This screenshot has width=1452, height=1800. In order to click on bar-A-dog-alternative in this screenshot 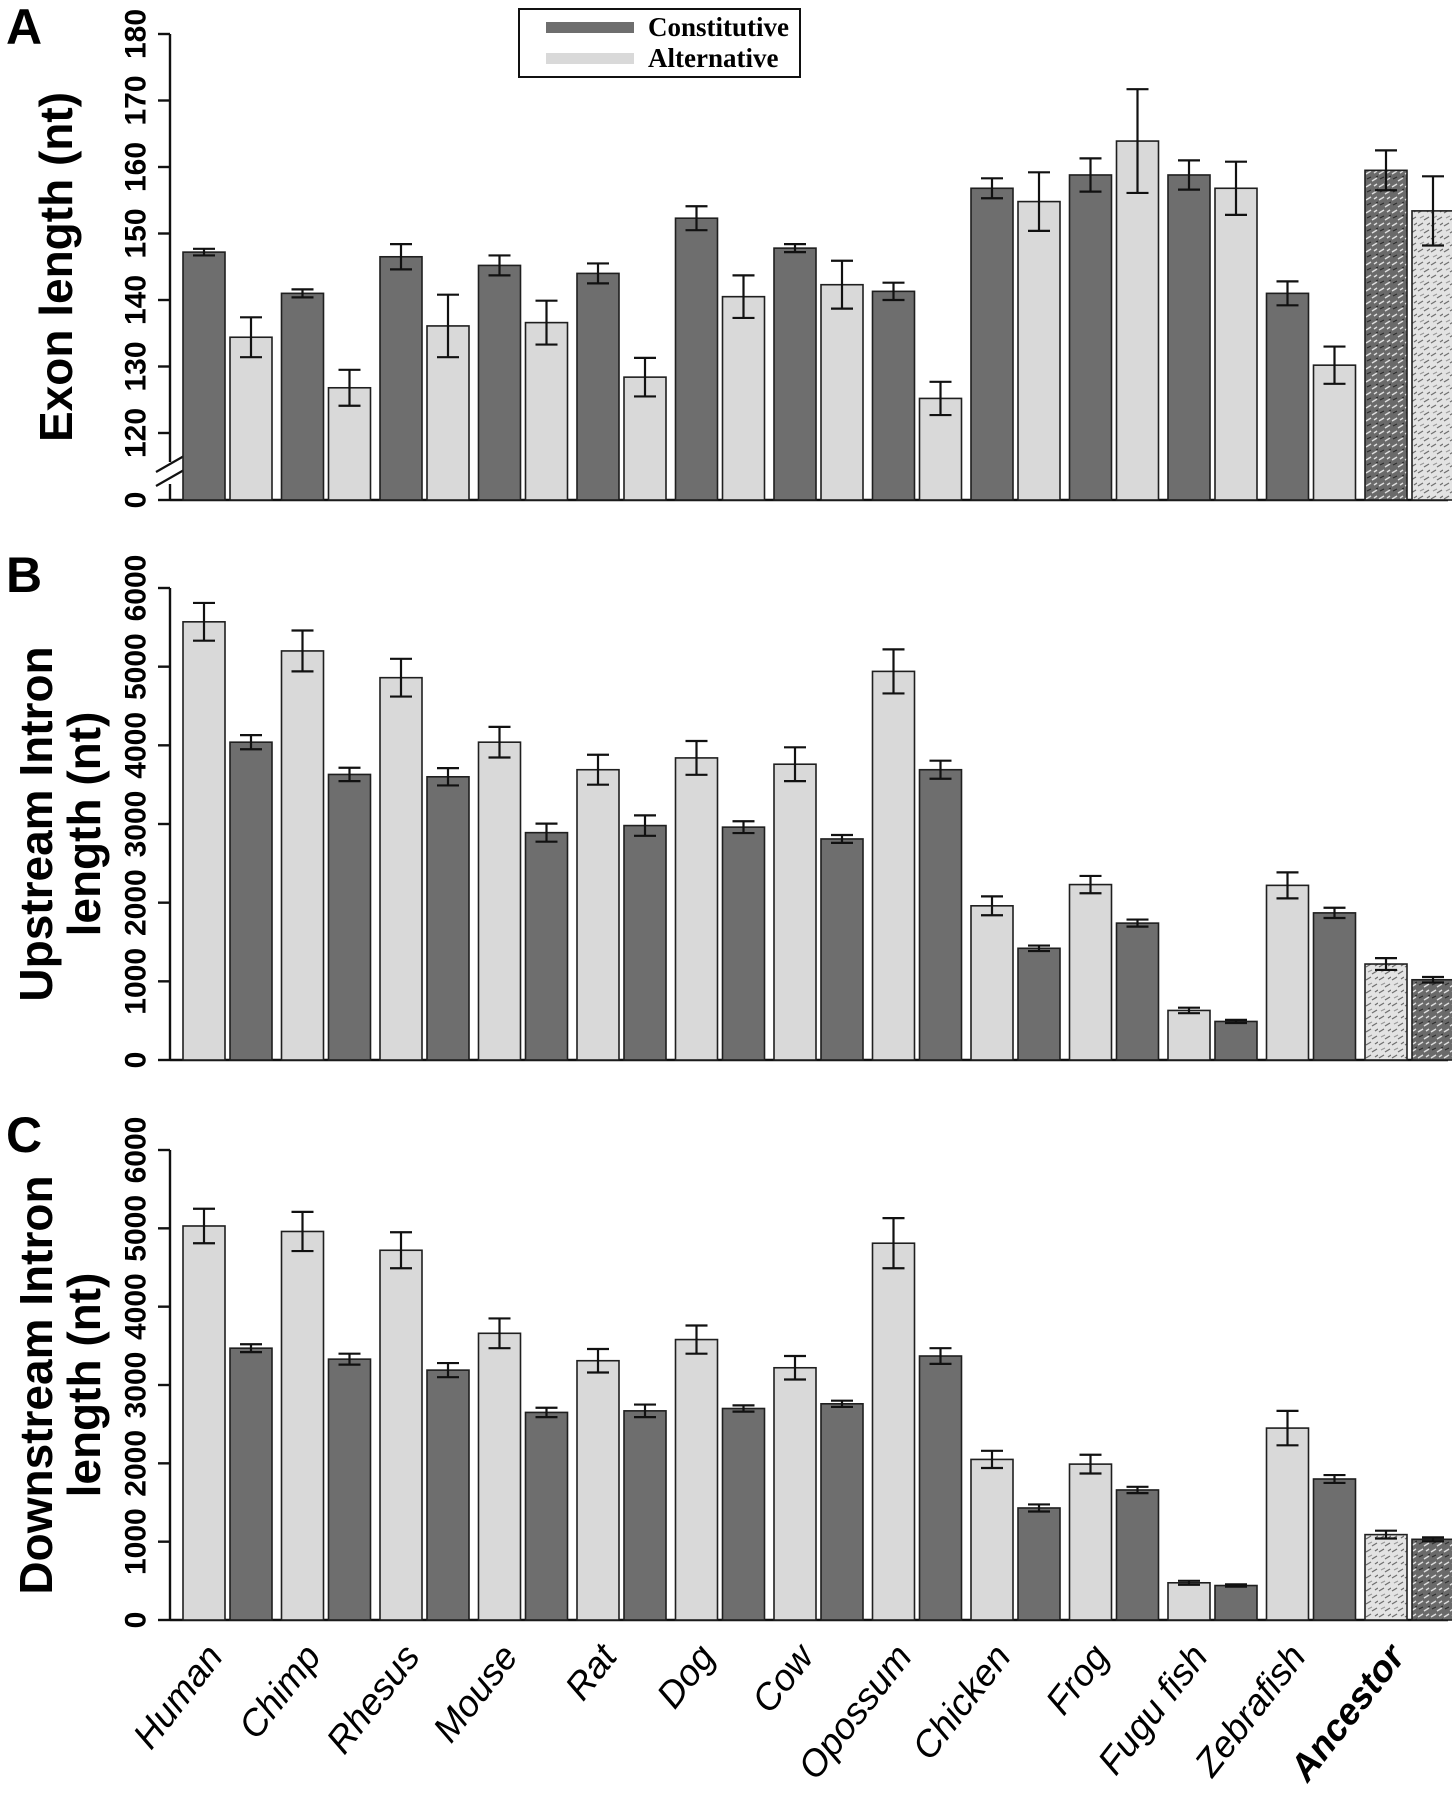, I will do `click(743, 398)`.